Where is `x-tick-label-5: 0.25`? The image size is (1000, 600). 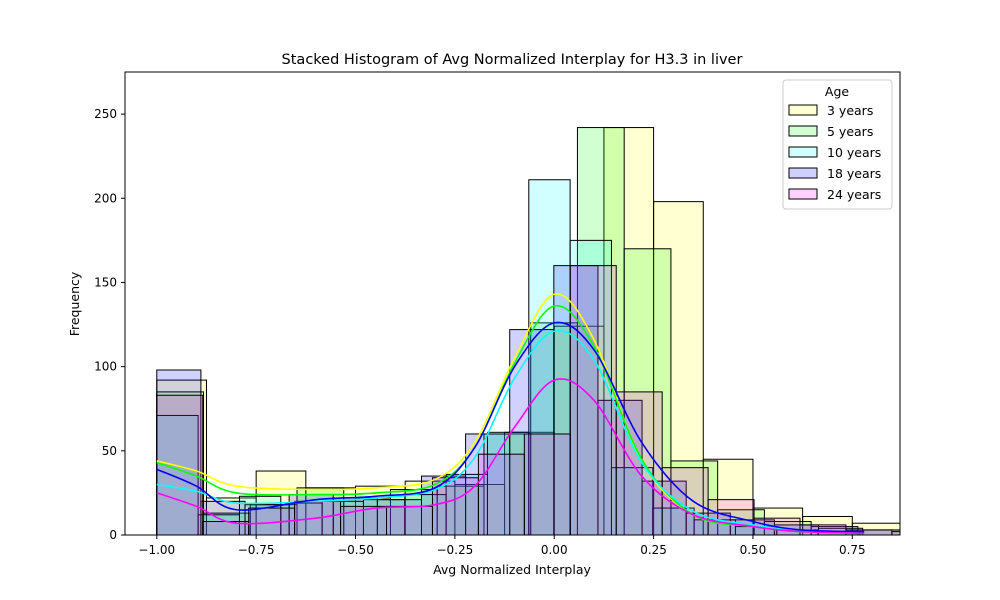 x-tick-label-5: 0.25 is located at coordinates (653, 550).